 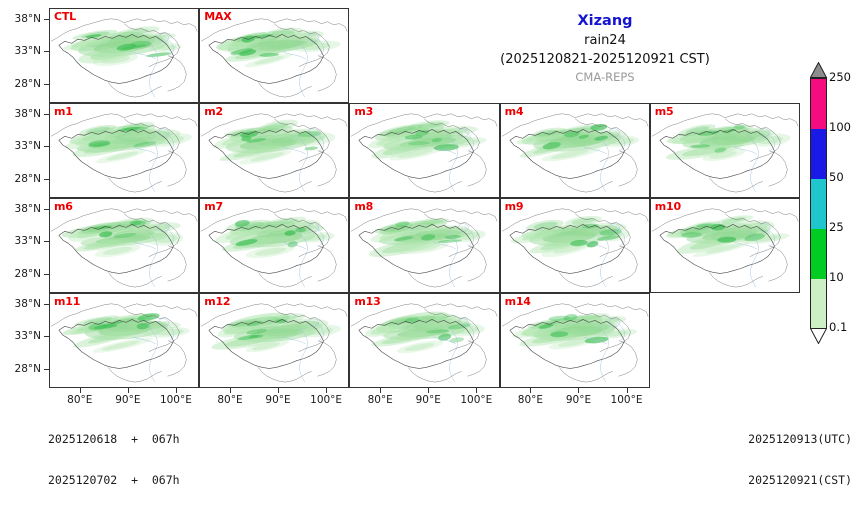 I want to click on colorbar-tick-label: 10, so click(x=836, y=277).